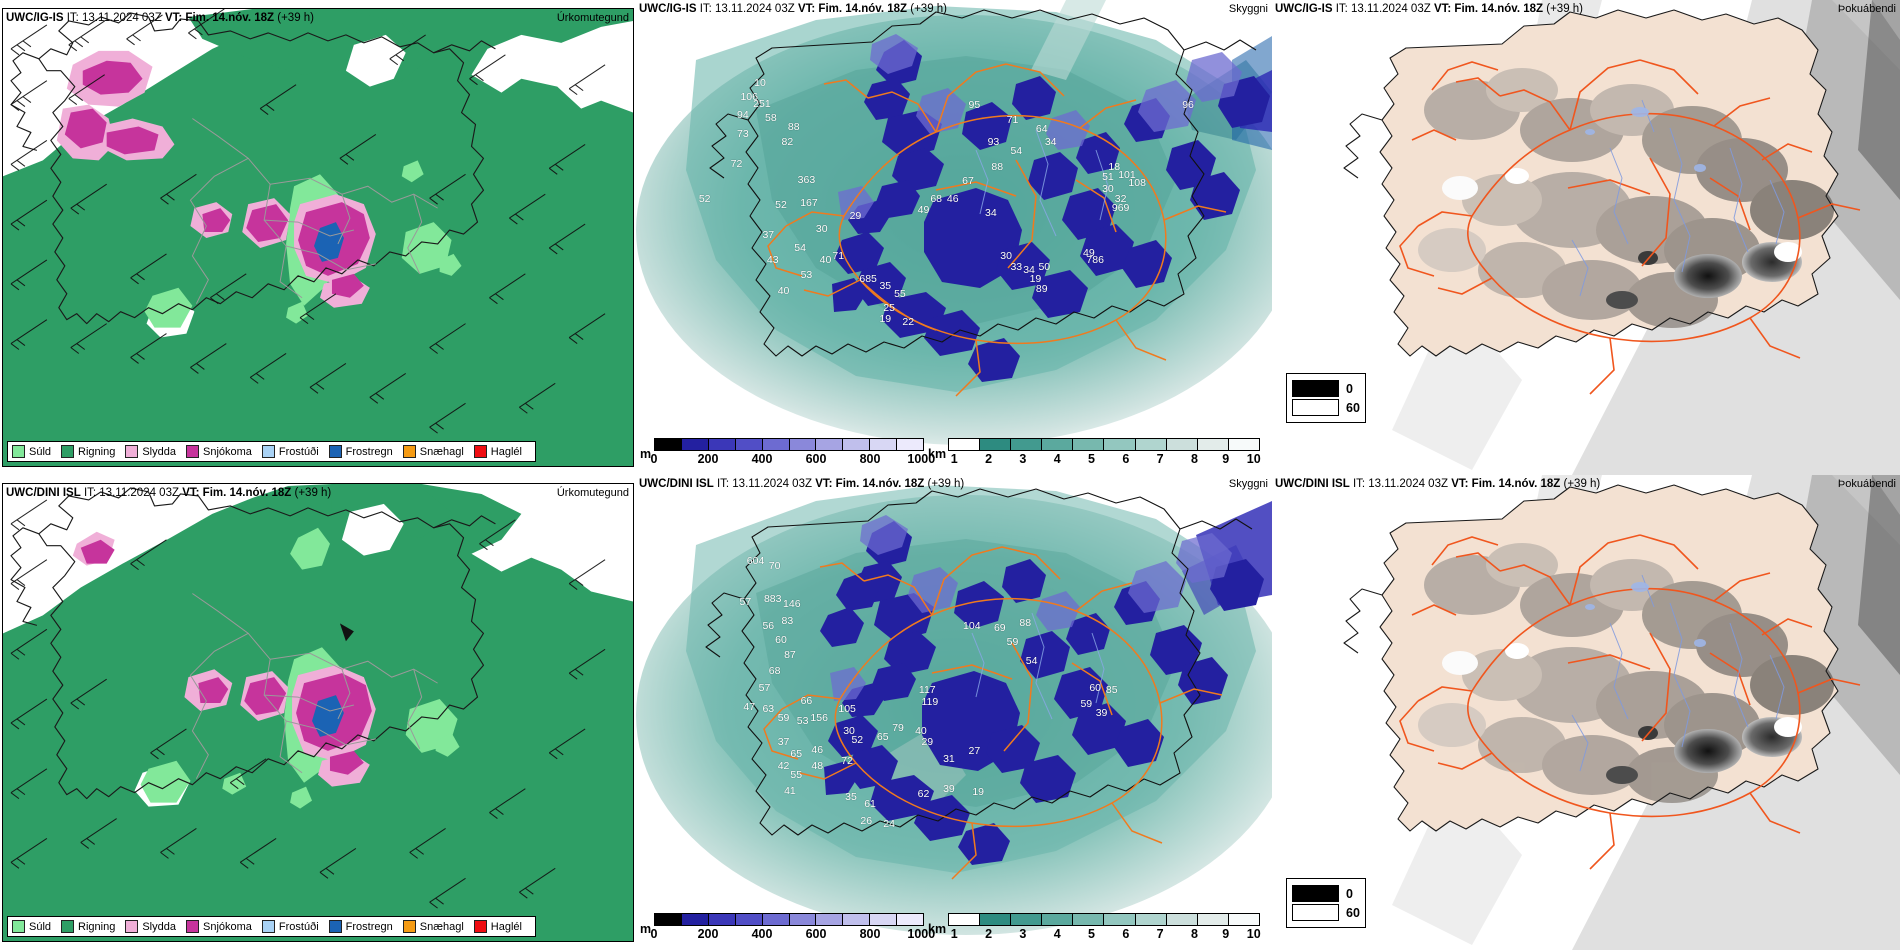  Describe the element at coordinates (1226, 934) in the screenshot. I see `tick-km-9: 9` at that location.